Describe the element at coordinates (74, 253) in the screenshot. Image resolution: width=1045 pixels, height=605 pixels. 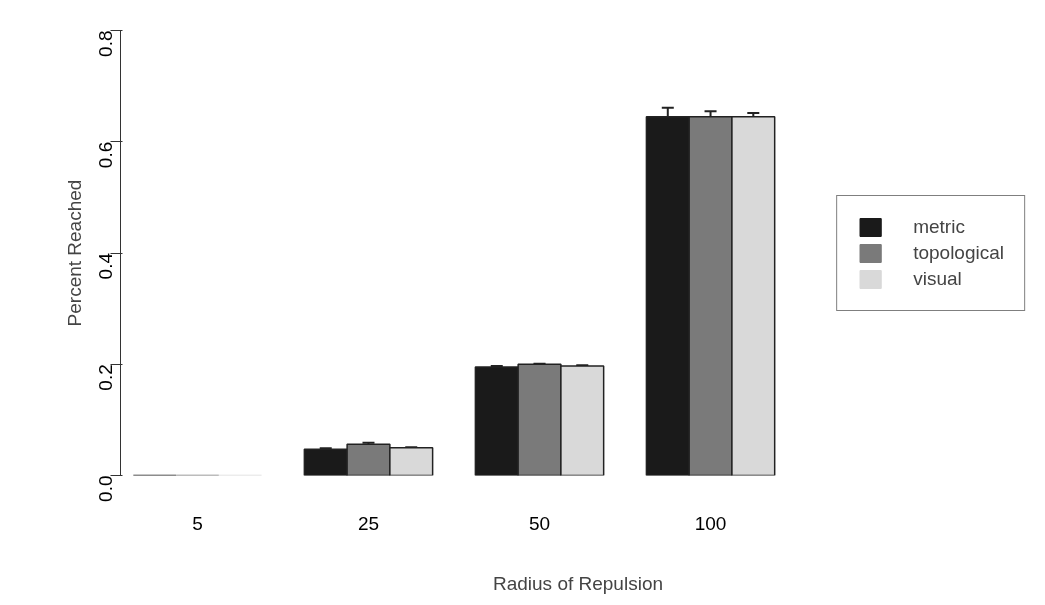
I see `y-axis-title: Percent Reached` at that location.